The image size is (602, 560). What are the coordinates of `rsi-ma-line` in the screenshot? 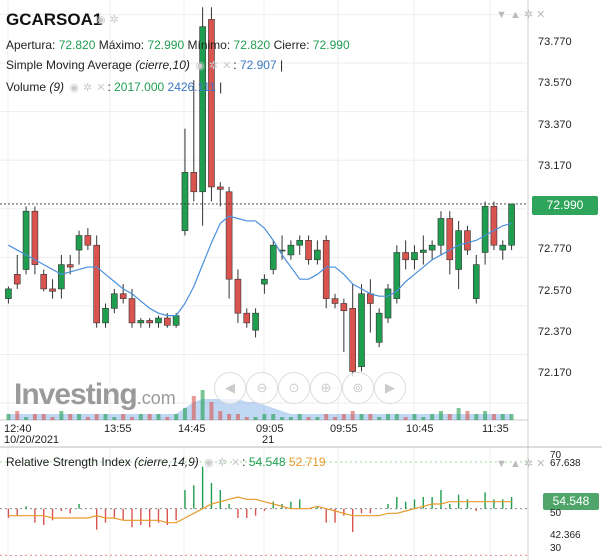 It's located at (260, 510).